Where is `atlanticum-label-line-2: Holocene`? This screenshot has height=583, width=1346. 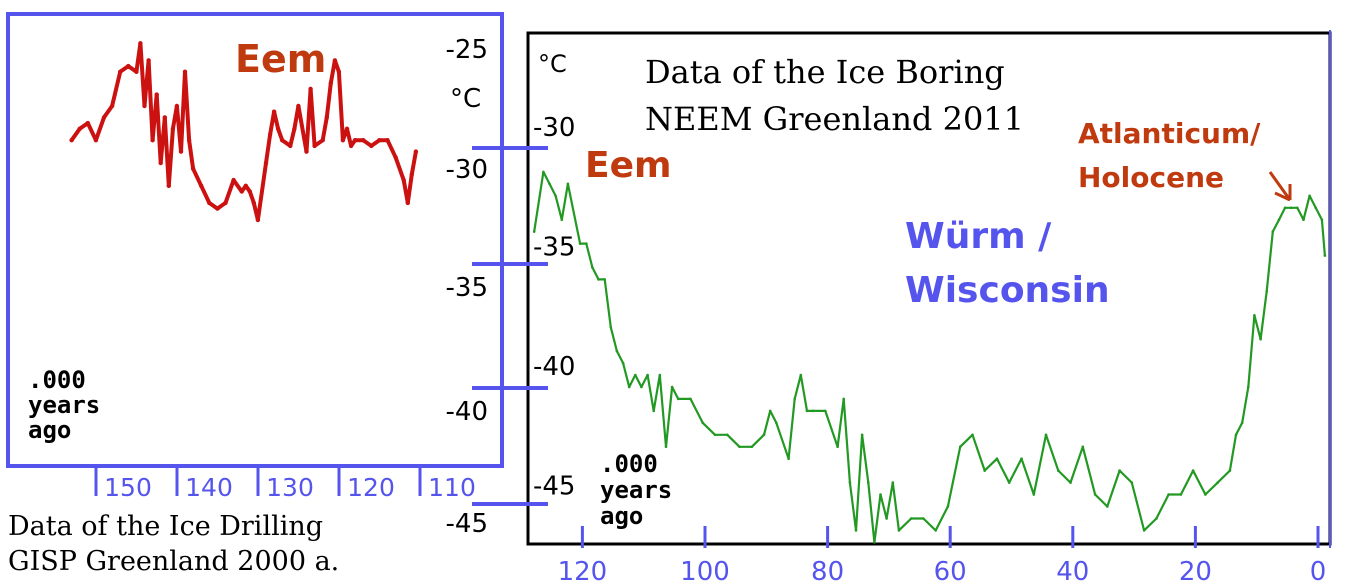 atlanticum-label-line-2: Holocene is located at coordinates (1151, 177).